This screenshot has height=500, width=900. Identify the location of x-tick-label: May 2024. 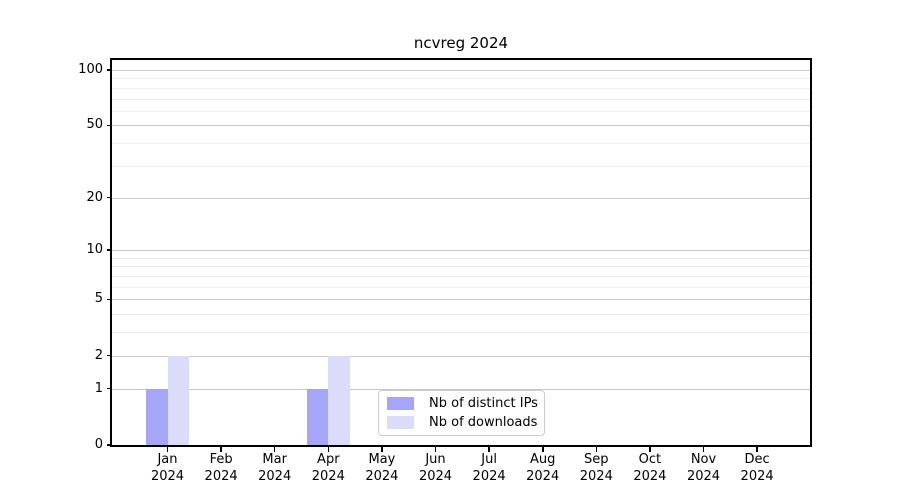
(382, 468).